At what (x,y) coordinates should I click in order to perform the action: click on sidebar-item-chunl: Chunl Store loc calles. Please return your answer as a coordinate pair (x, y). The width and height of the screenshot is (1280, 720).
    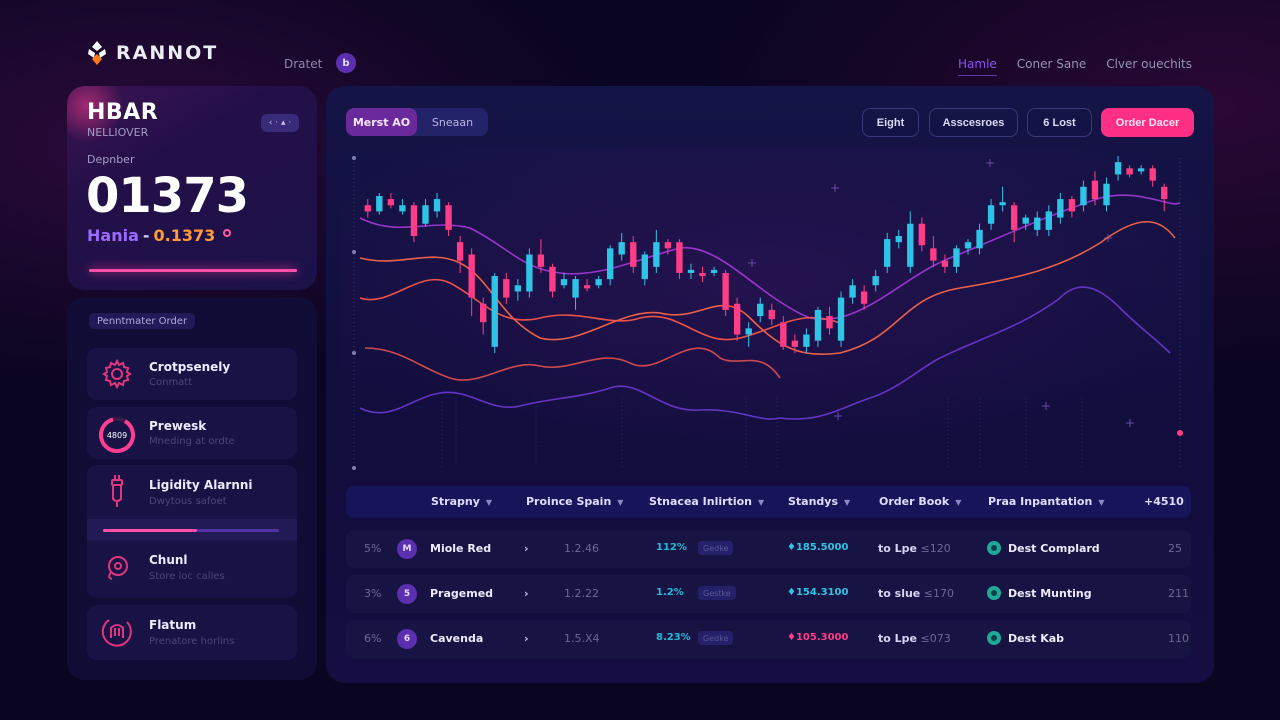
    Looking at the image, I should click on (192, 569).